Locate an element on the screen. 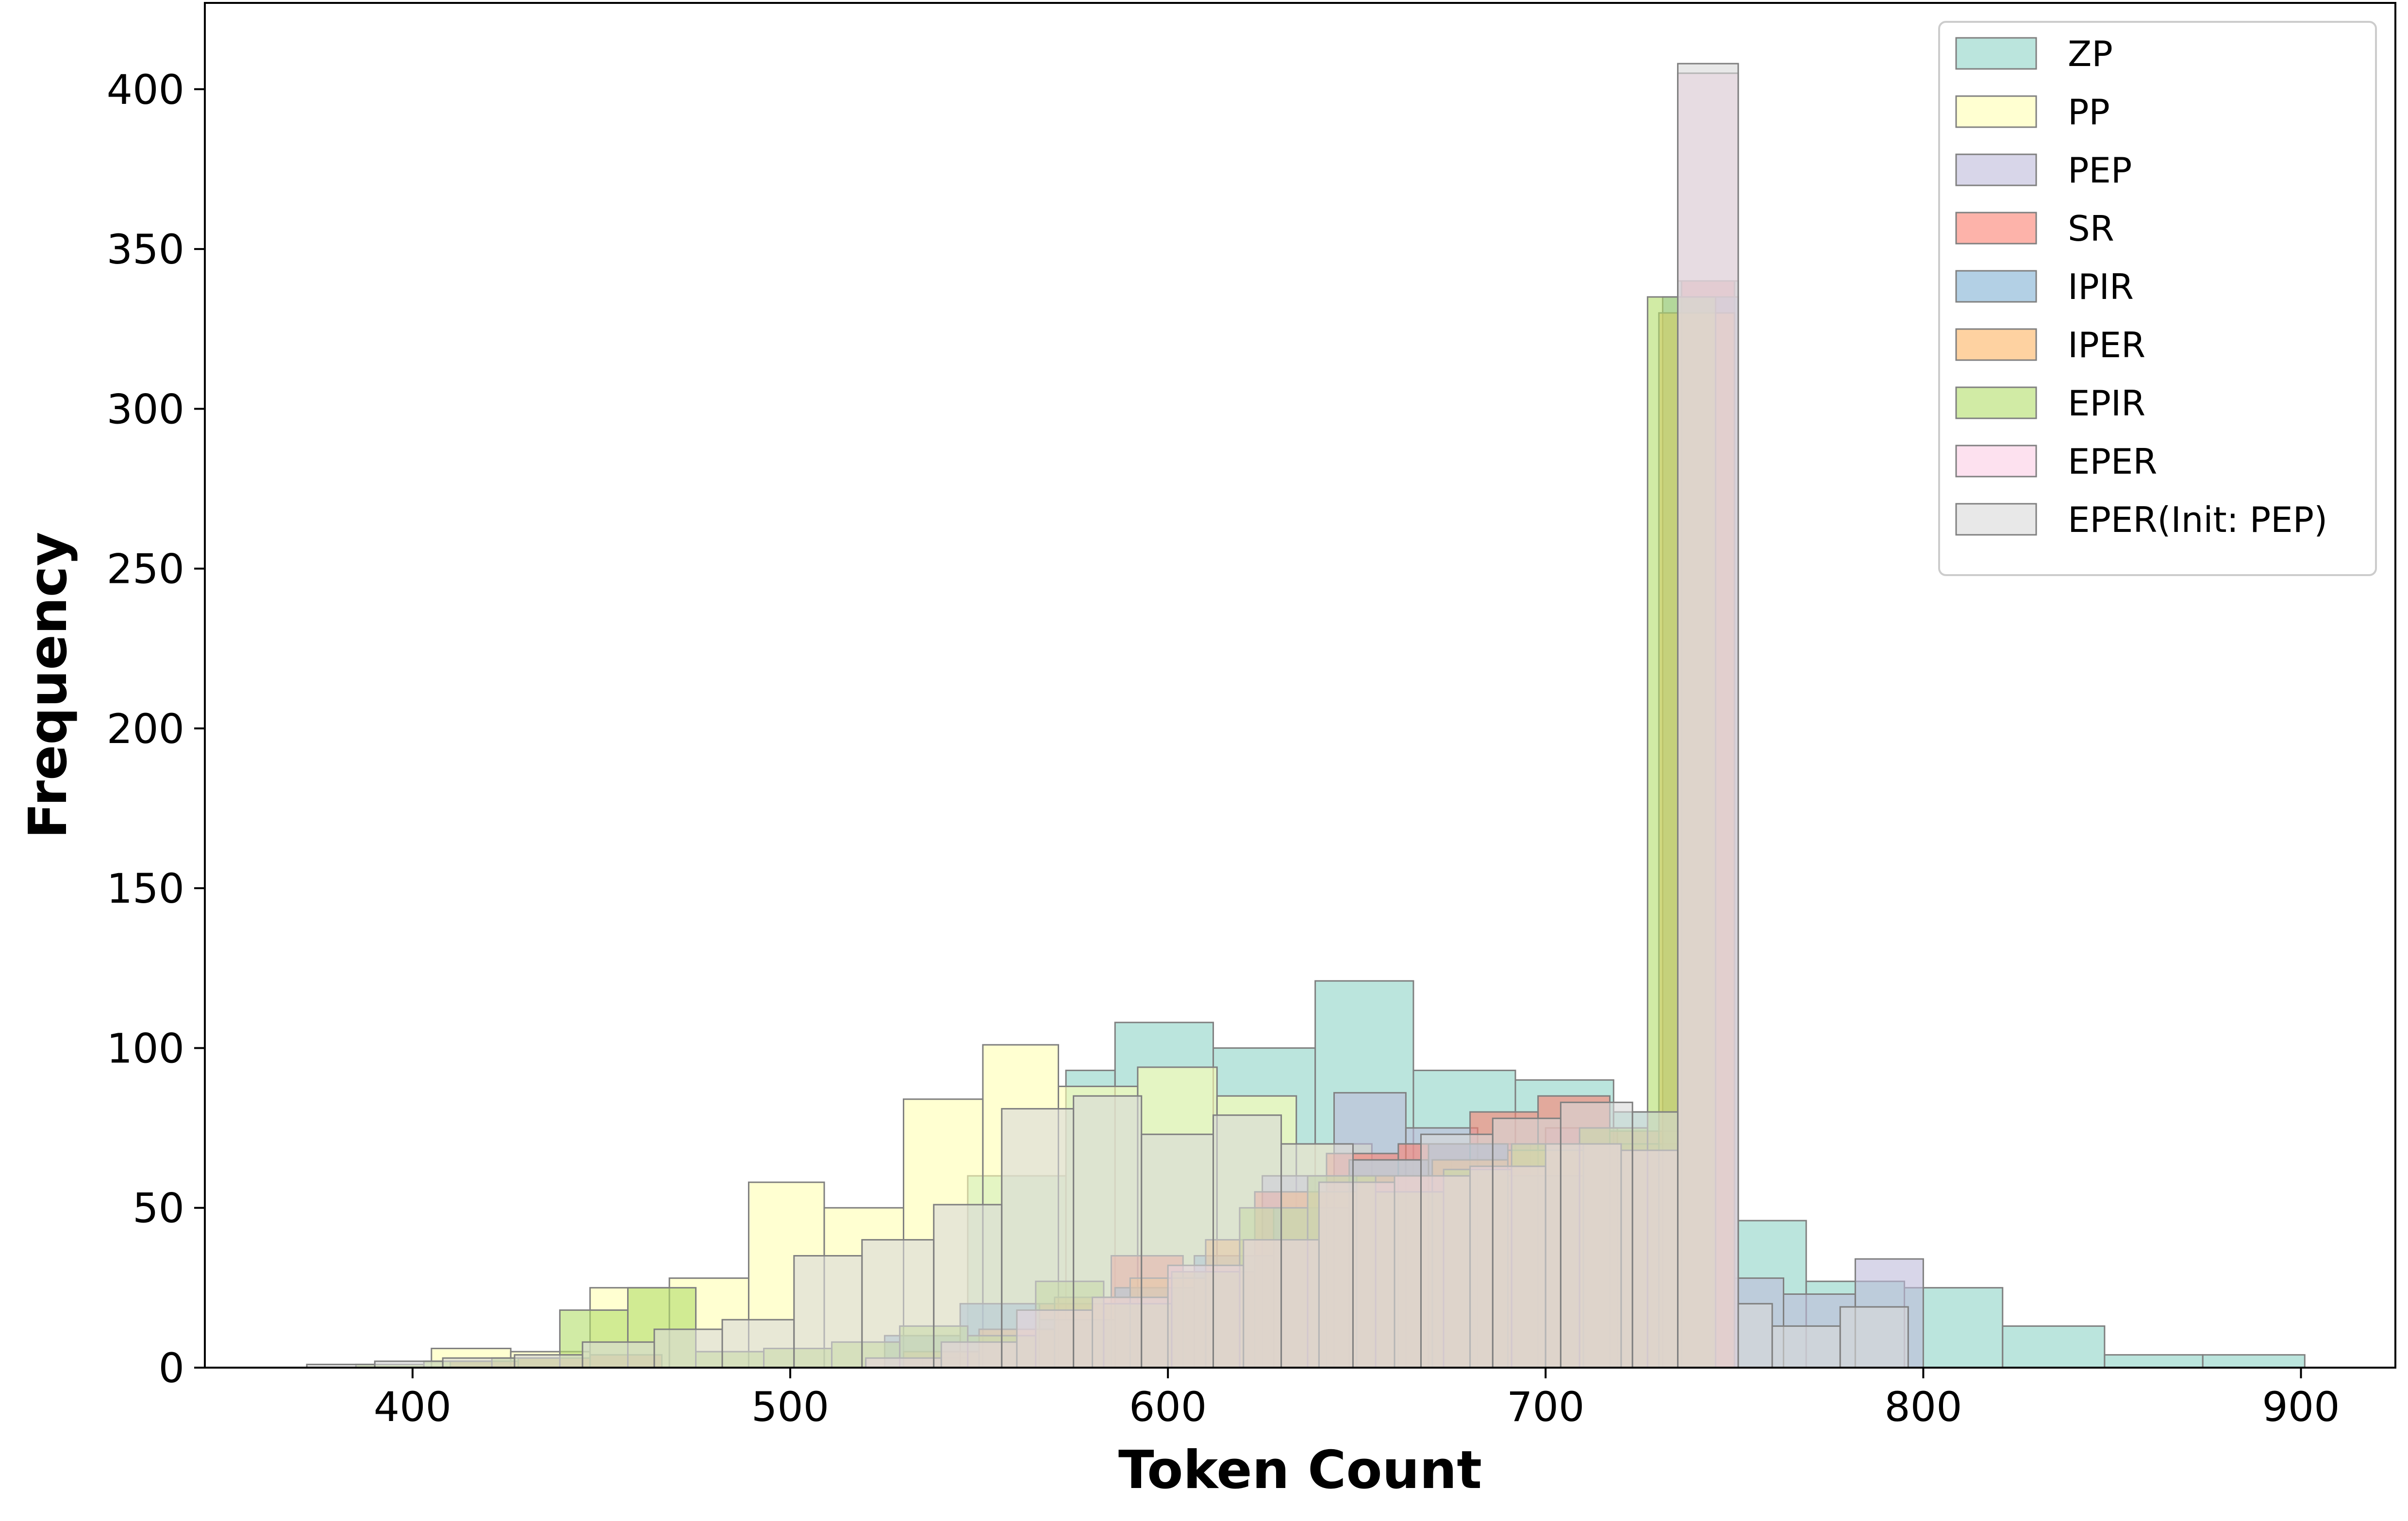 The height and width of the screenshot is (1521, 2408). y-tick-label: 50 is located at coordinates (158, 1208).